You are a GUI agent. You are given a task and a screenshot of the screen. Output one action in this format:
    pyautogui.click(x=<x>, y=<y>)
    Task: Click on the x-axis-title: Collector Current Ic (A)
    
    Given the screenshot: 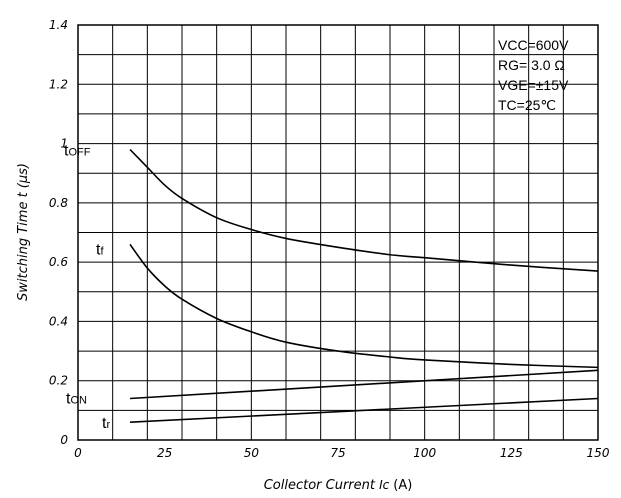 What is the action you would take?
    pyautogui.click(x=338, y=485)
    